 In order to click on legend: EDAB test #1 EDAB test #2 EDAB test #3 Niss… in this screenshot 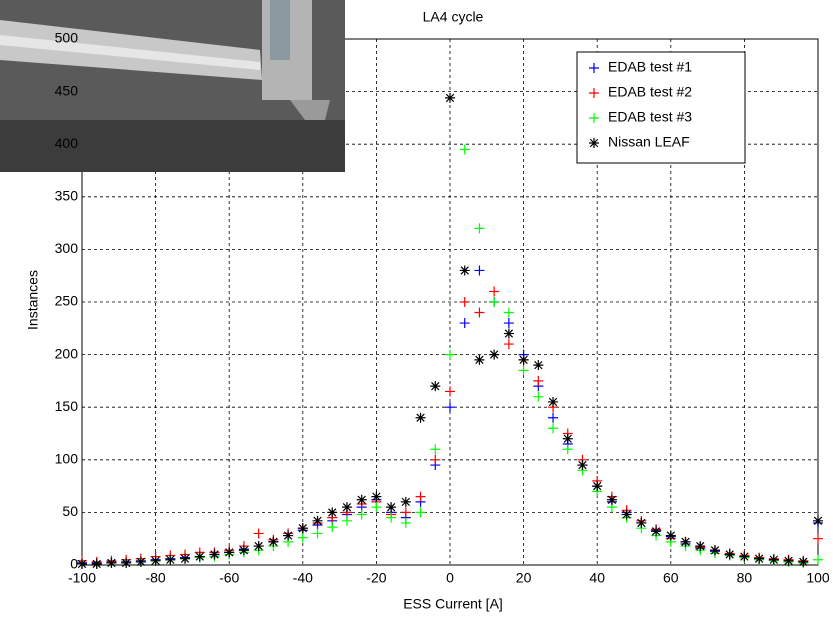, I will do `click(661, 107)`.